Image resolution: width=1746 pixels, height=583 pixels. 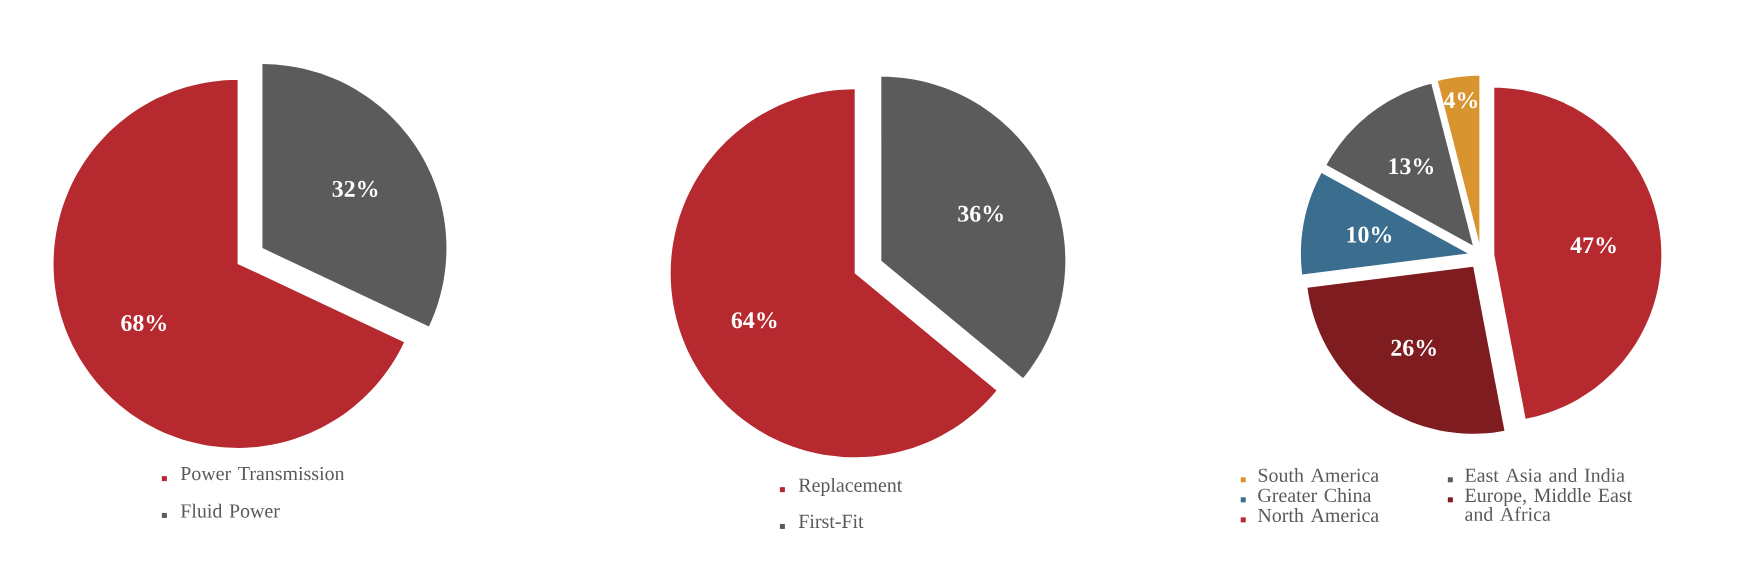 What do you see at coordinates (144, 323) in the screenshot?
I see `data-label: 68%` at bounding box center [144, 323].